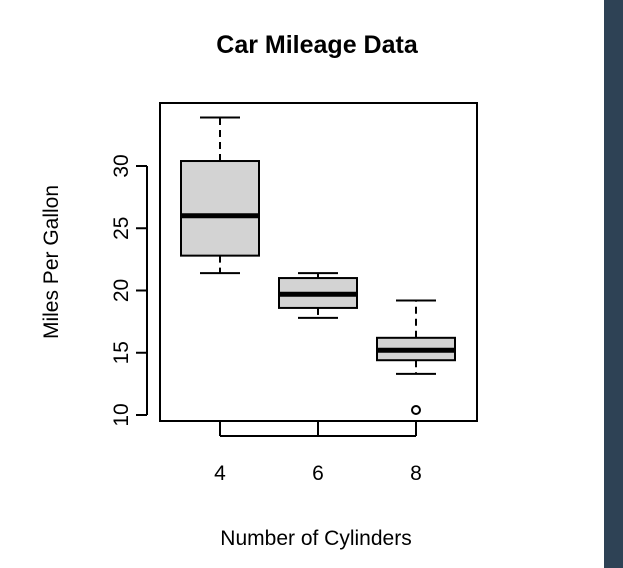  What do you see at coordinates (121, 352) in the screenshot?
I see `y-tick-label: 15` at bounding box center [121, 352].